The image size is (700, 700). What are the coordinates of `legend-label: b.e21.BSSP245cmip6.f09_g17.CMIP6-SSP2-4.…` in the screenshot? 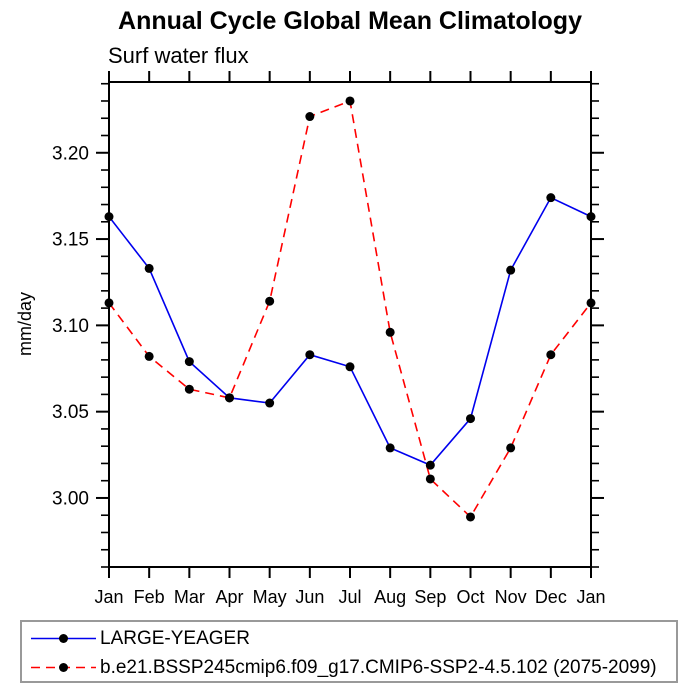 It's located at (378, 667).